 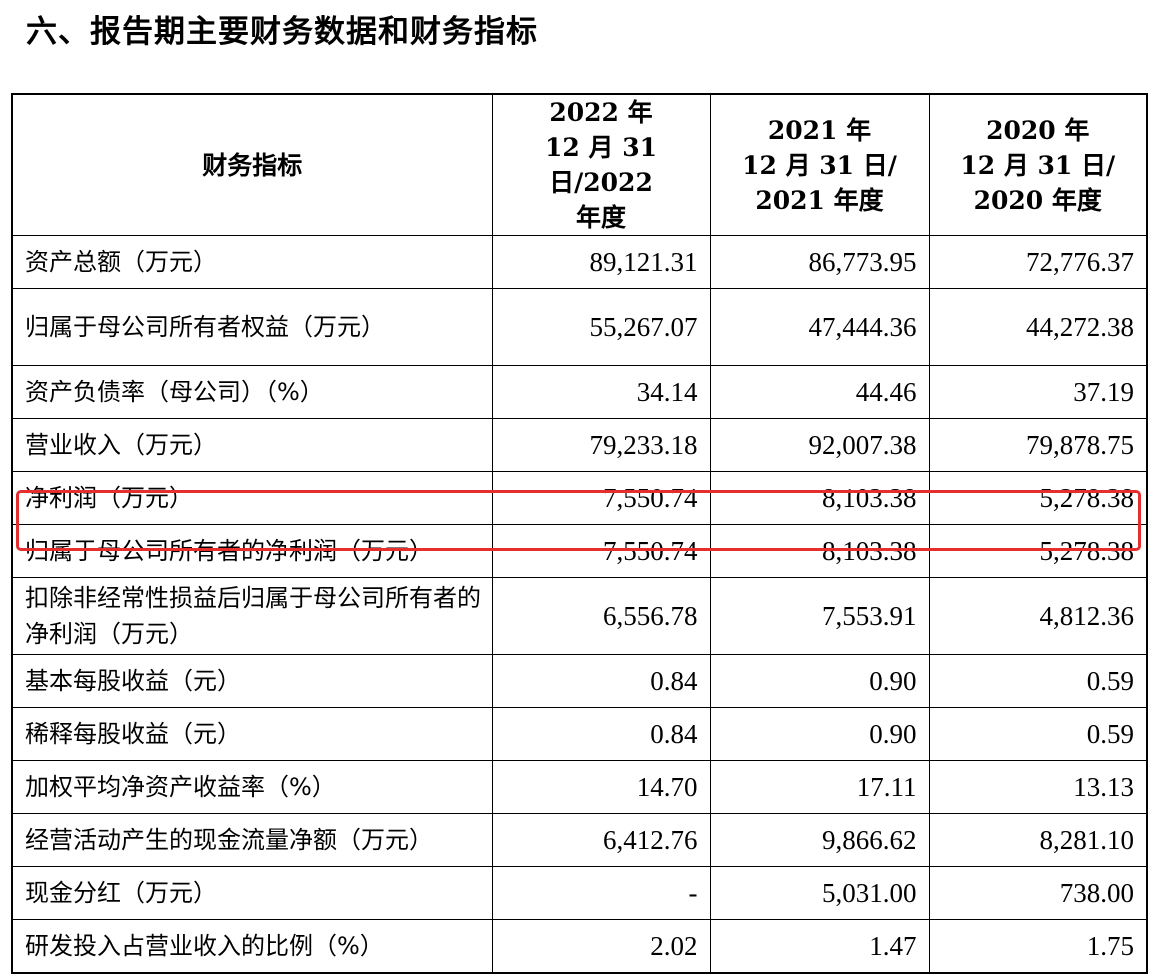 I want to click on header-line: 2022 年, so click(x=601, y=112).